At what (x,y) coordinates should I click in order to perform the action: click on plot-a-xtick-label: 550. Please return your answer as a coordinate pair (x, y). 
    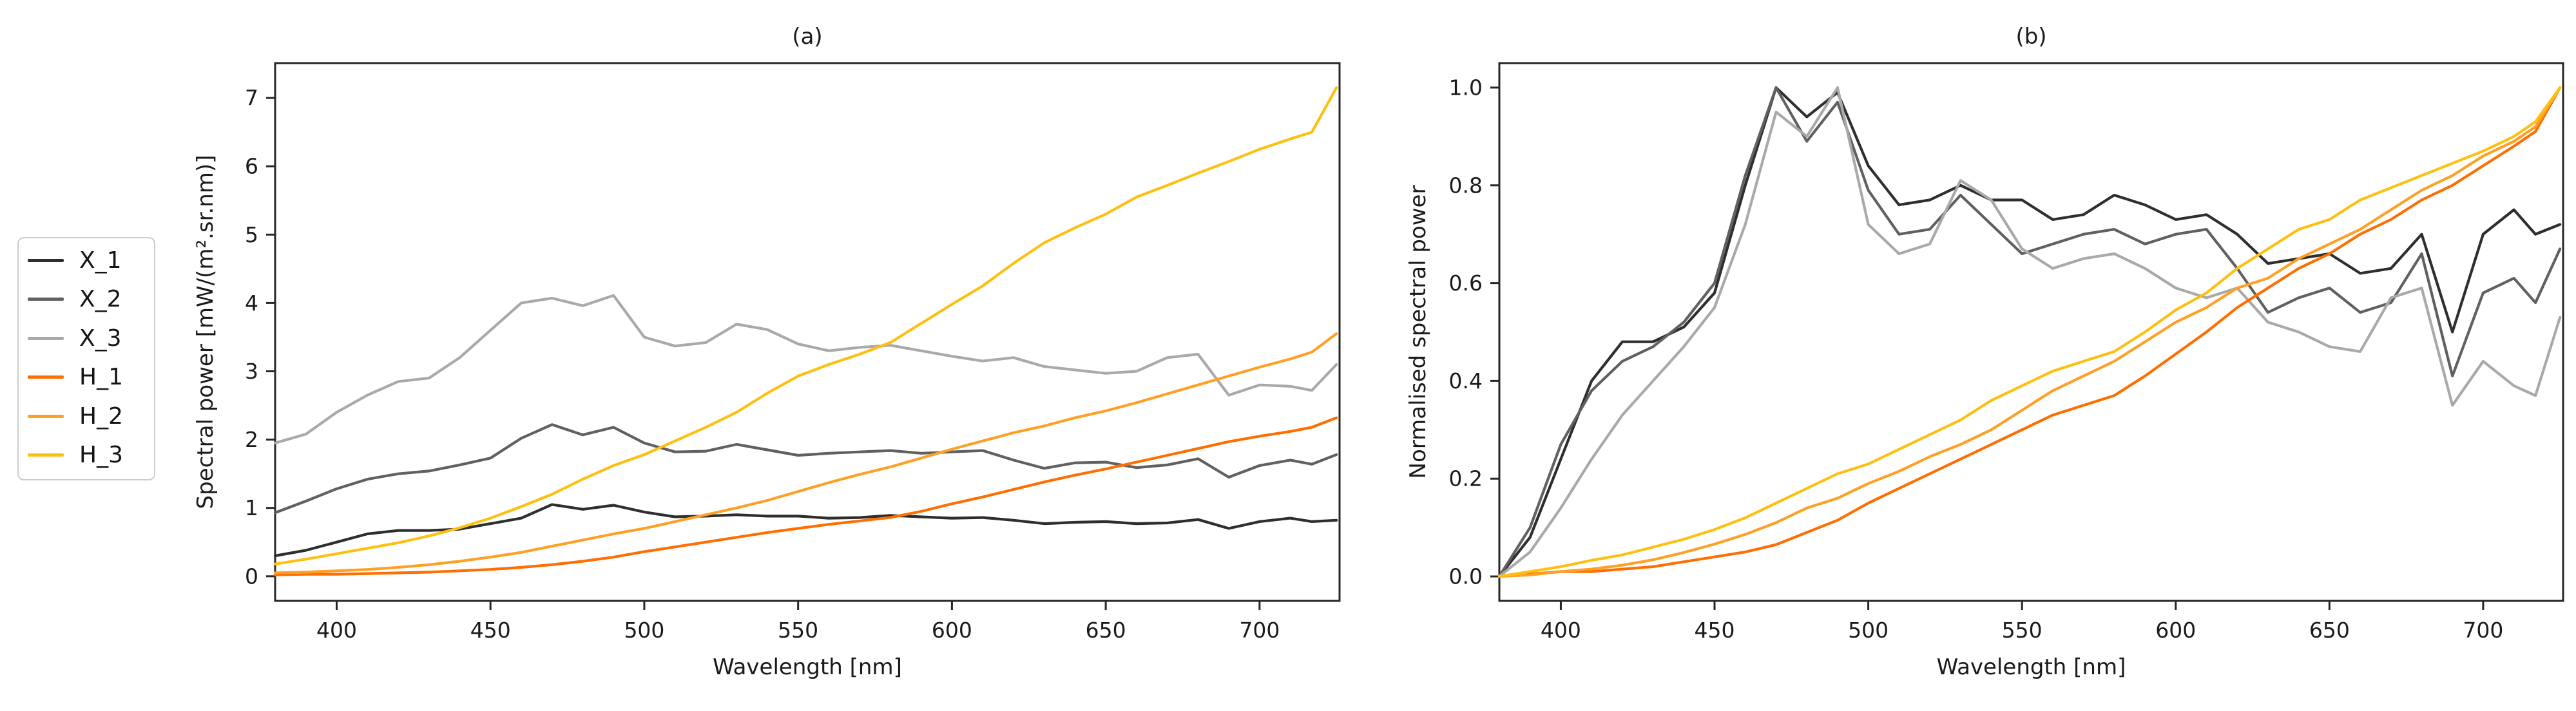
    Looking at the image, I should click on (798, 630).